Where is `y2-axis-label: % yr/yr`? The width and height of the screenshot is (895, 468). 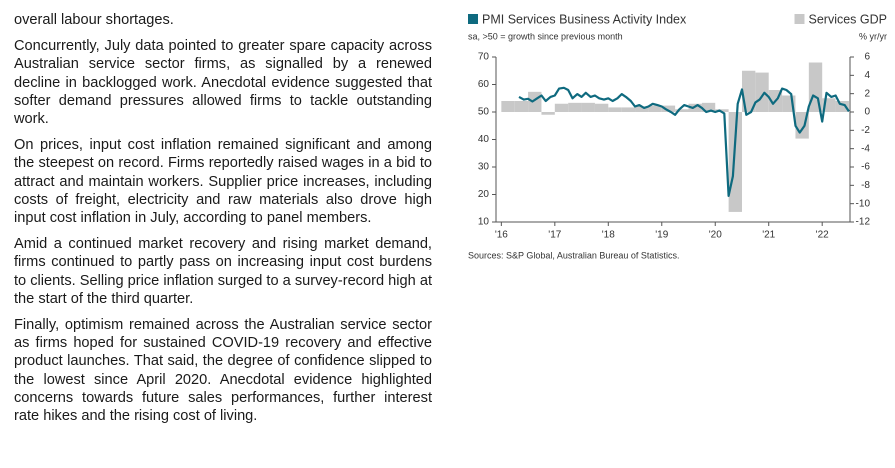 y2-axis-label: % yr/yr is located at coordinates (873, 36).